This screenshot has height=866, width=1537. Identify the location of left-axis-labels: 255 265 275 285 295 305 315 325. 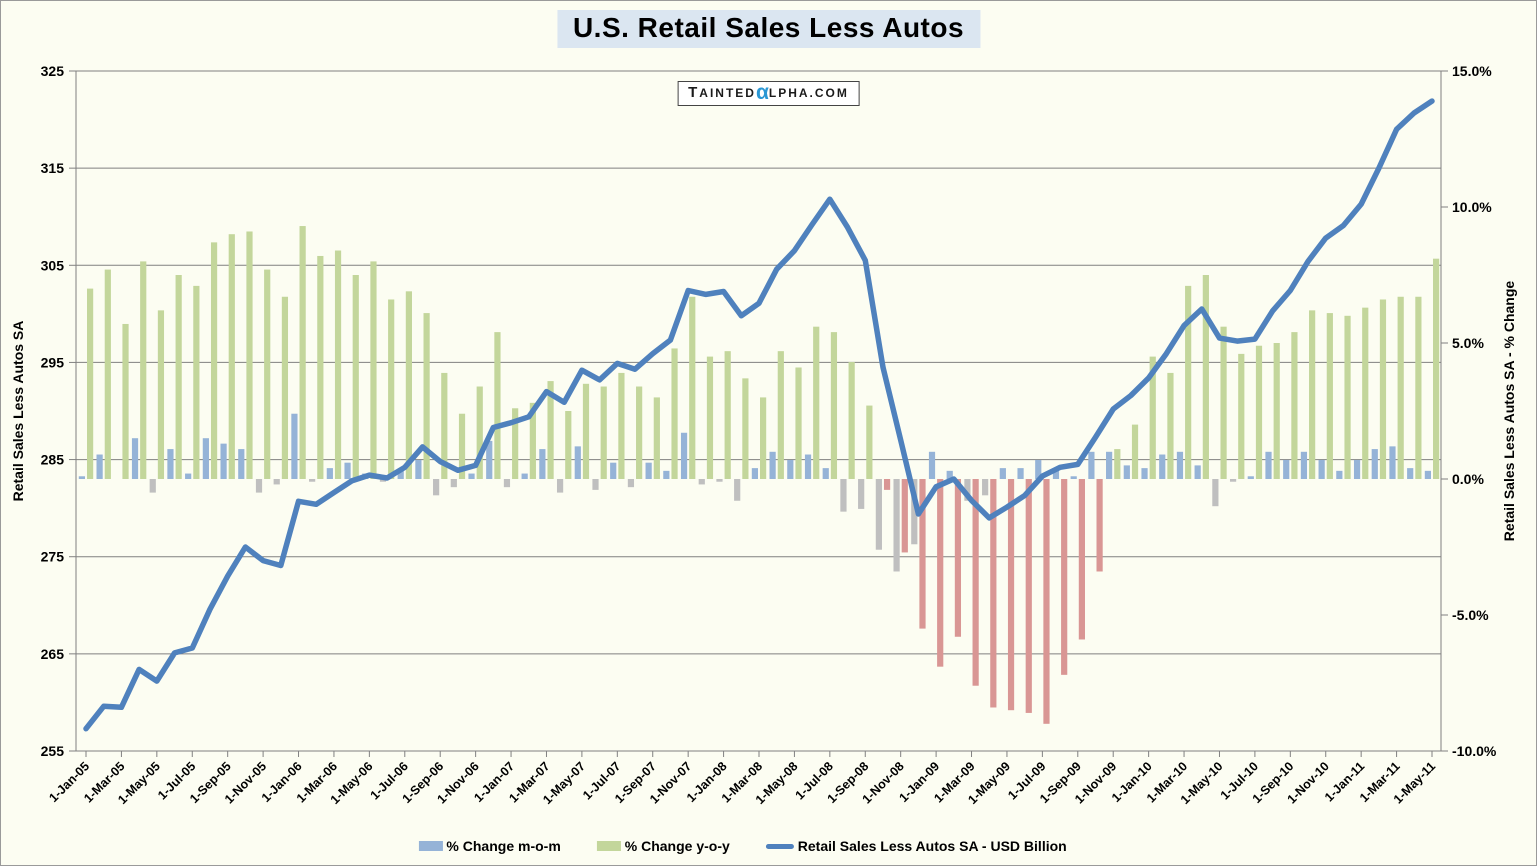
(53, 411).